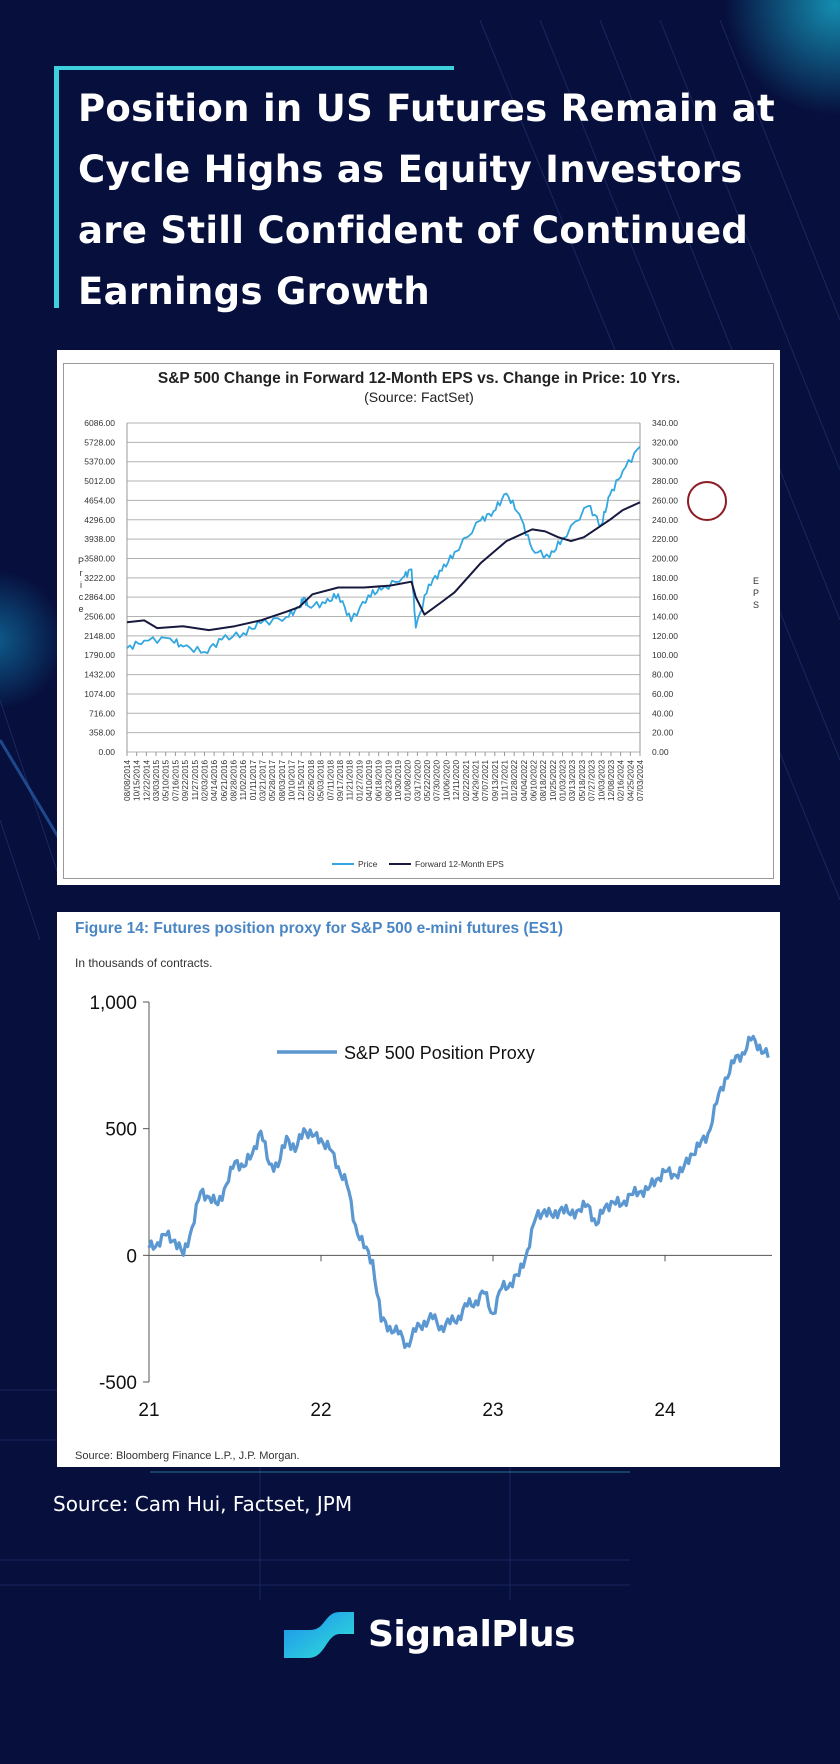 Image resolution: width=840 pixels, height=1764 pixels. Describe the element at coordinates (665, 539) in the screenshot. I see `y2-tick-label: 220.00` at that location.